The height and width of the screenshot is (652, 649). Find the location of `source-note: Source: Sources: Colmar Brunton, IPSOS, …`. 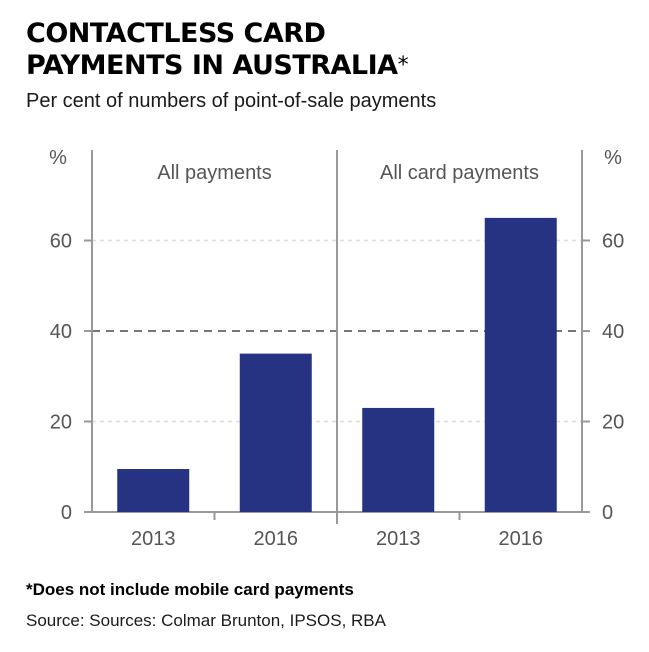

source-note: Source: Sources: Colmar Brunton, IPSOS, … is located at coordinates (206, 620).